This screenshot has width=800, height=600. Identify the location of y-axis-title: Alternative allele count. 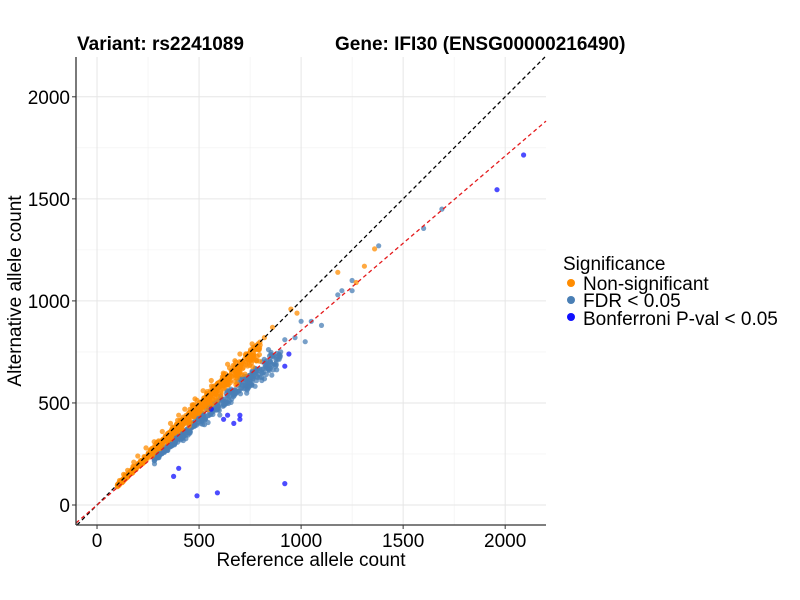
(15, 291).